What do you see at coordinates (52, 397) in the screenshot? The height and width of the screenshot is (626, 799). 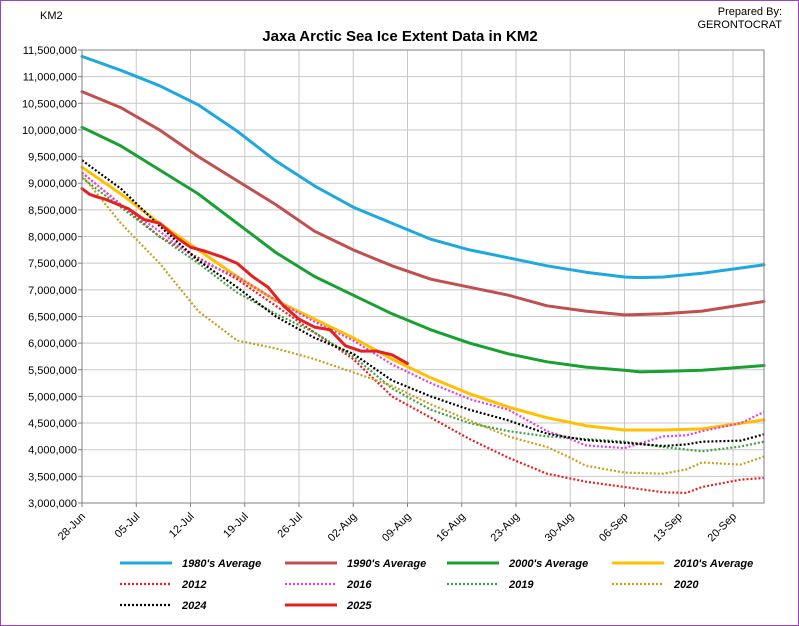 I see `y-tick-label: 5,000,000` at bounding box center [52, 397].